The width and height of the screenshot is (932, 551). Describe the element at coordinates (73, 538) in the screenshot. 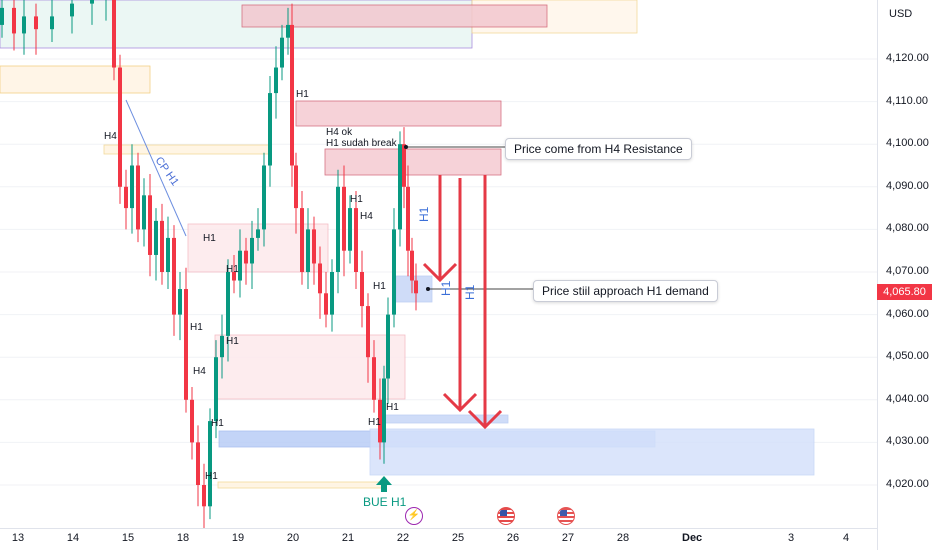

I see `date-tick-label: 14` at that location.